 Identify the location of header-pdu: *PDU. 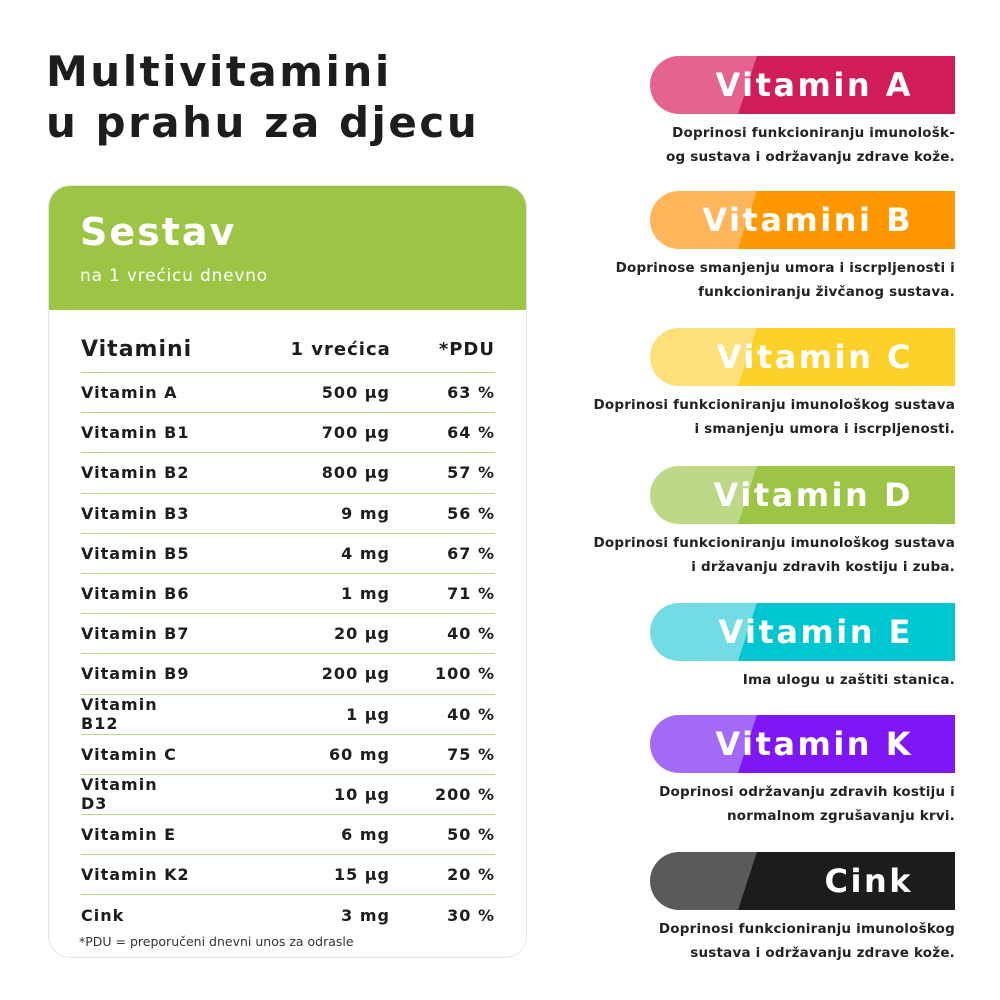
(466, 349).